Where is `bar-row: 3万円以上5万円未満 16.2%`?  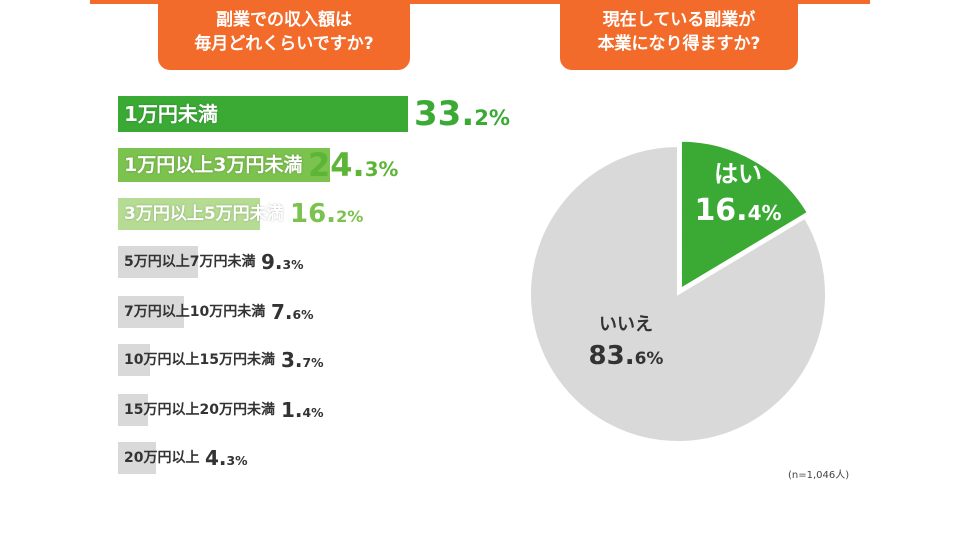
bar-row: 3万円以上5万円未満 16.2% is located at coordinates (328, 214).